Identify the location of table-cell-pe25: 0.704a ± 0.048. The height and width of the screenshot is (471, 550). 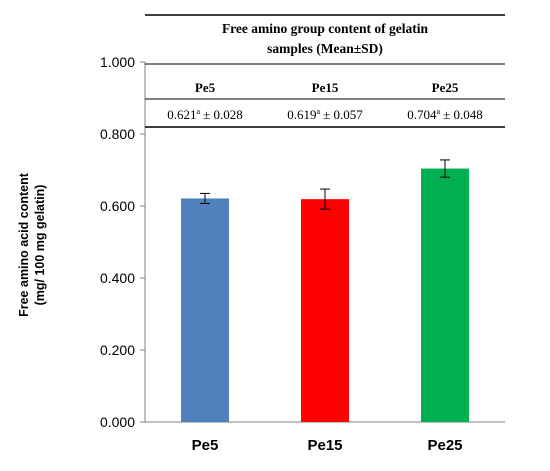
(444, 114).